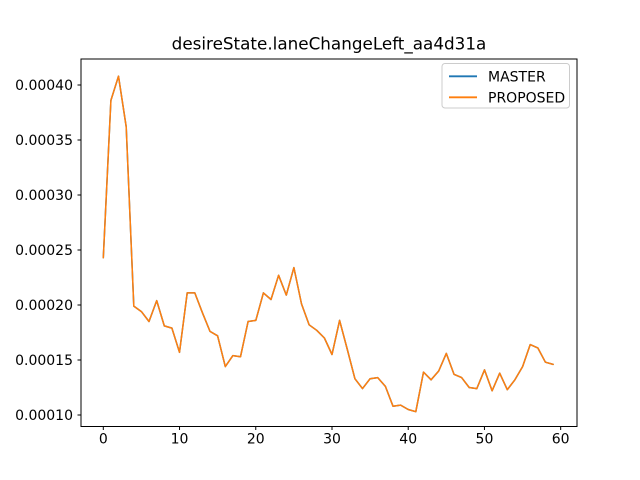  I want to click on y-tick-label: 0.00040, so click(44, 86).